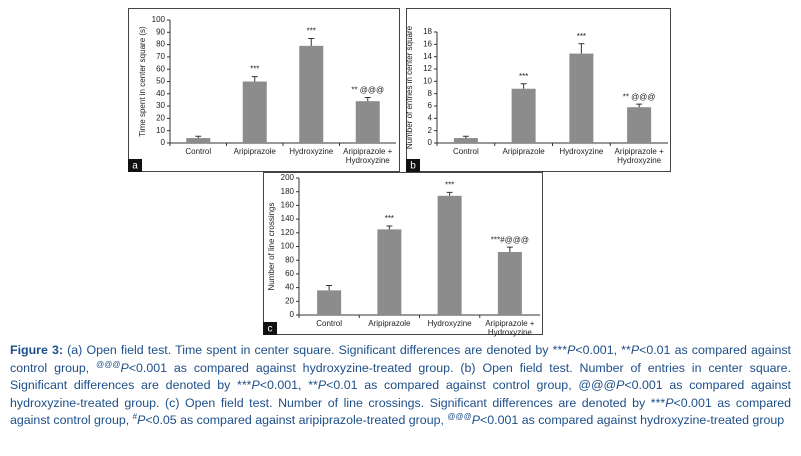 The width and height of the screenshot is (801, 456). What do you see at coordinates (288, 205) in the screenshot?
I see `y-tick-label: 160` at bounding box center [288, 205].